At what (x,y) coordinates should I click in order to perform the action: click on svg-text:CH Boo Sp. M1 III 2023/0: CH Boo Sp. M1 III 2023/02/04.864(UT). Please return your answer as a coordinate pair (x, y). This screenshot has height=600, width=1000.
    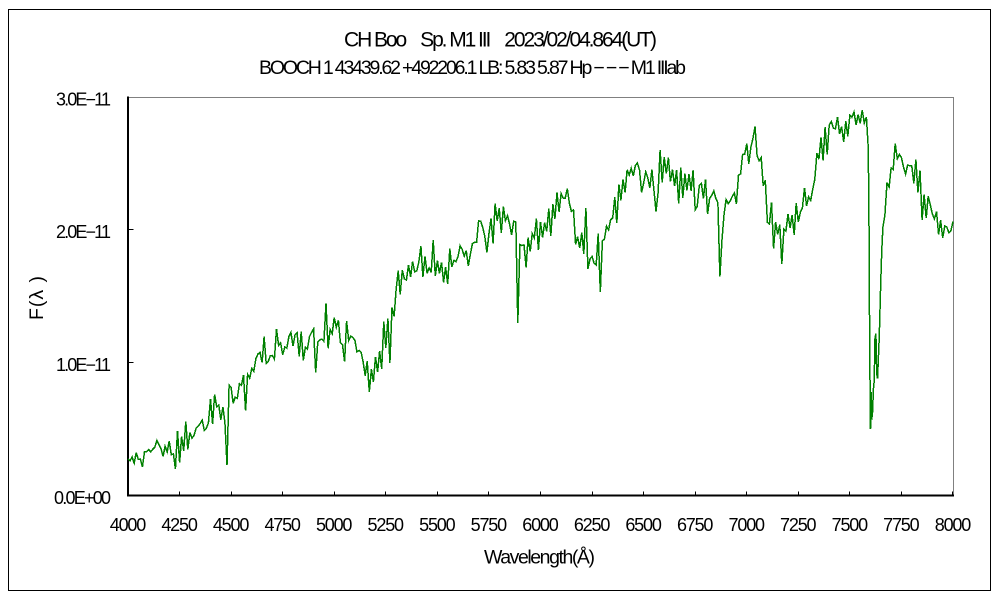
    Looking at the image, I should click on (500, 40).